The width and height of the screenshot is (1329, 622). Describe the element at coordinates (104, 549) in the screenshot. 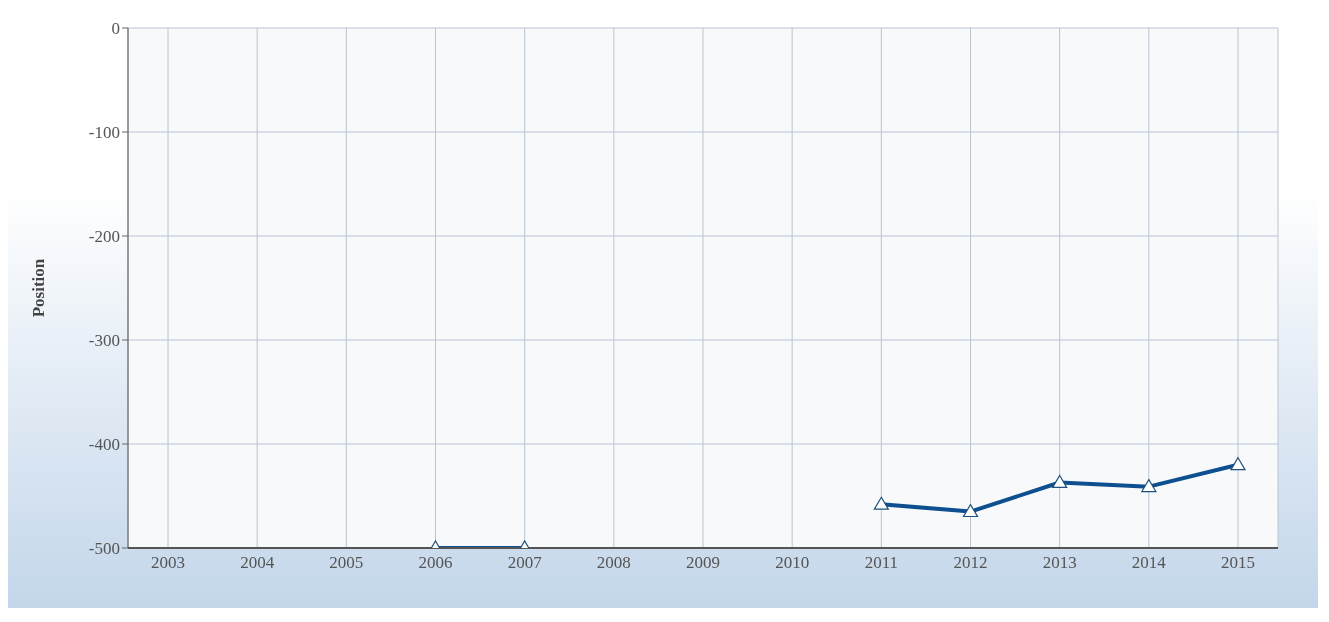

I see `y-tick-label: -500` at that location.